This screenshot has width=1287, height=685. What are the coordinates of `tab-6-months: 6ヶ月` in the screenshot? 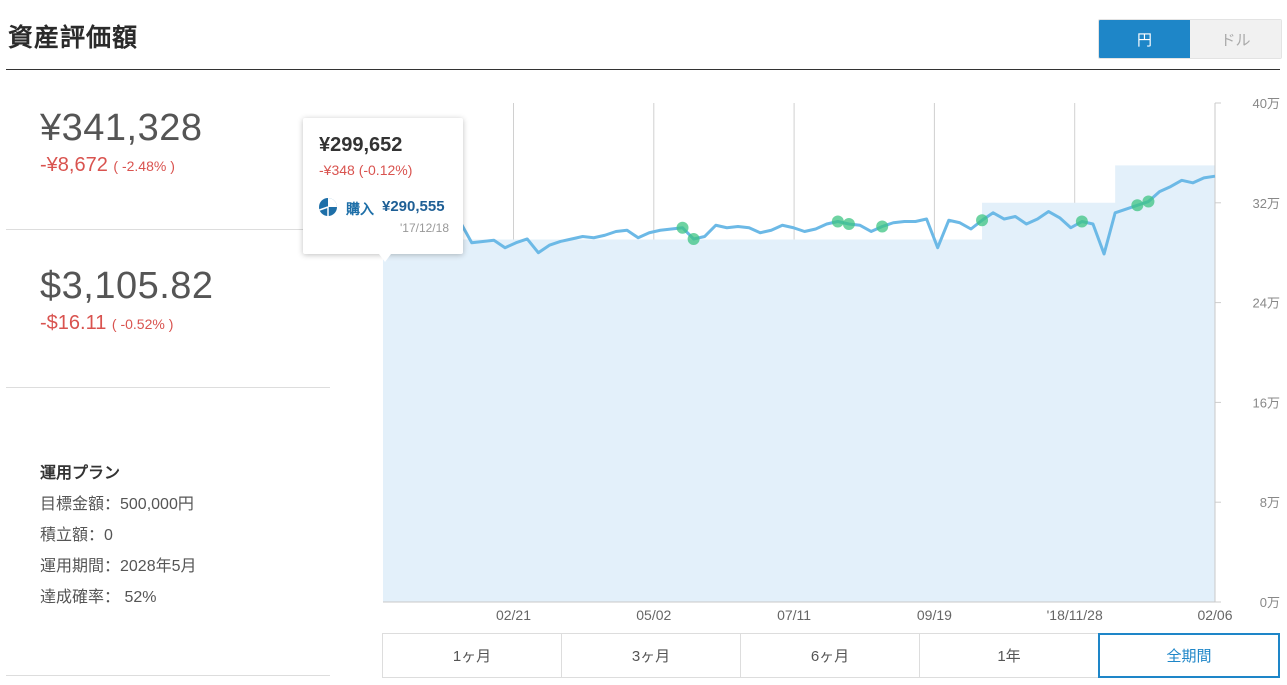 It's located at (829, 655).